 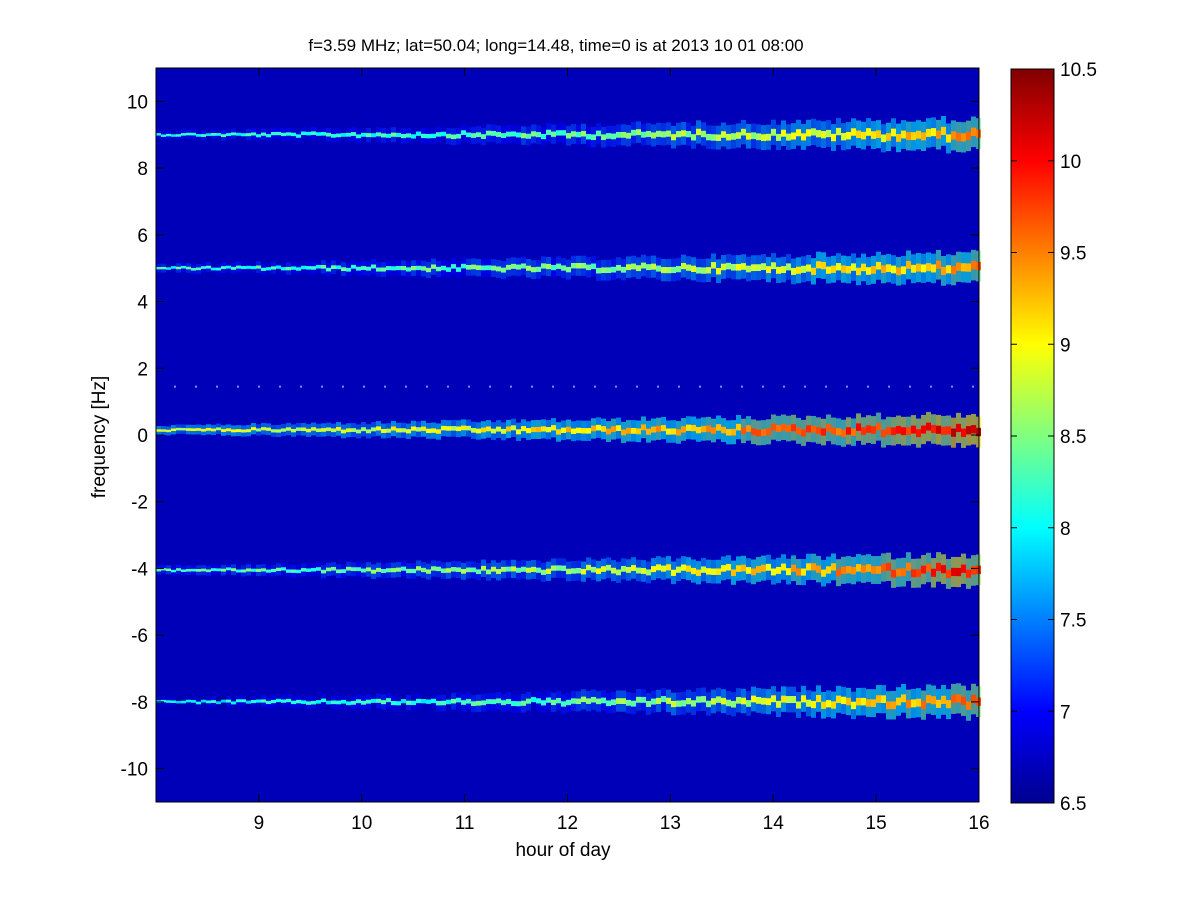 What do you see at coordinates (567, 823) in the screenshot?
I see `x-tick-label: 12` at bounding box center [567, 823].